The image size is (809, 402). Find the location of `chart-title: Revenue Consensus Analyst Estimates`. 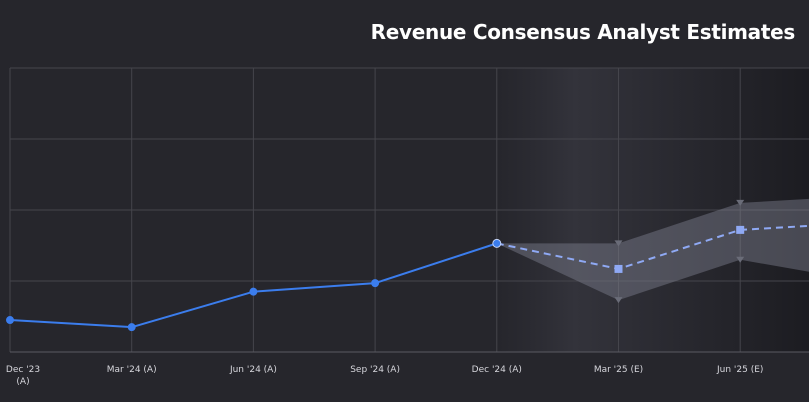

chart-title: Revenue Consensus Analyst Estimates is located at coordinates (583, 32).